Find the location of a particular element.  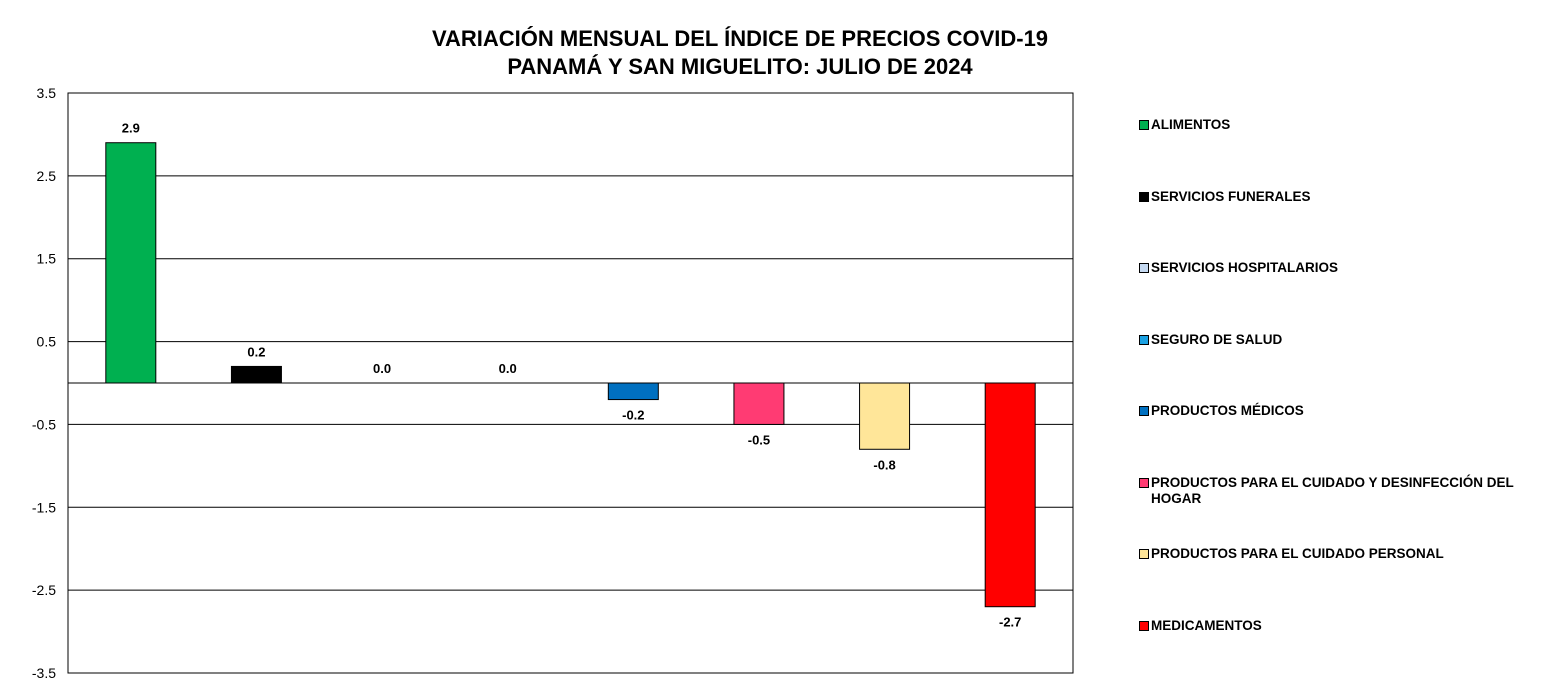

chart-title-line-2: PANAMÁ Y SAN MIGUELITO: JULIO DE 2024 is located at coordinates (740, 66).